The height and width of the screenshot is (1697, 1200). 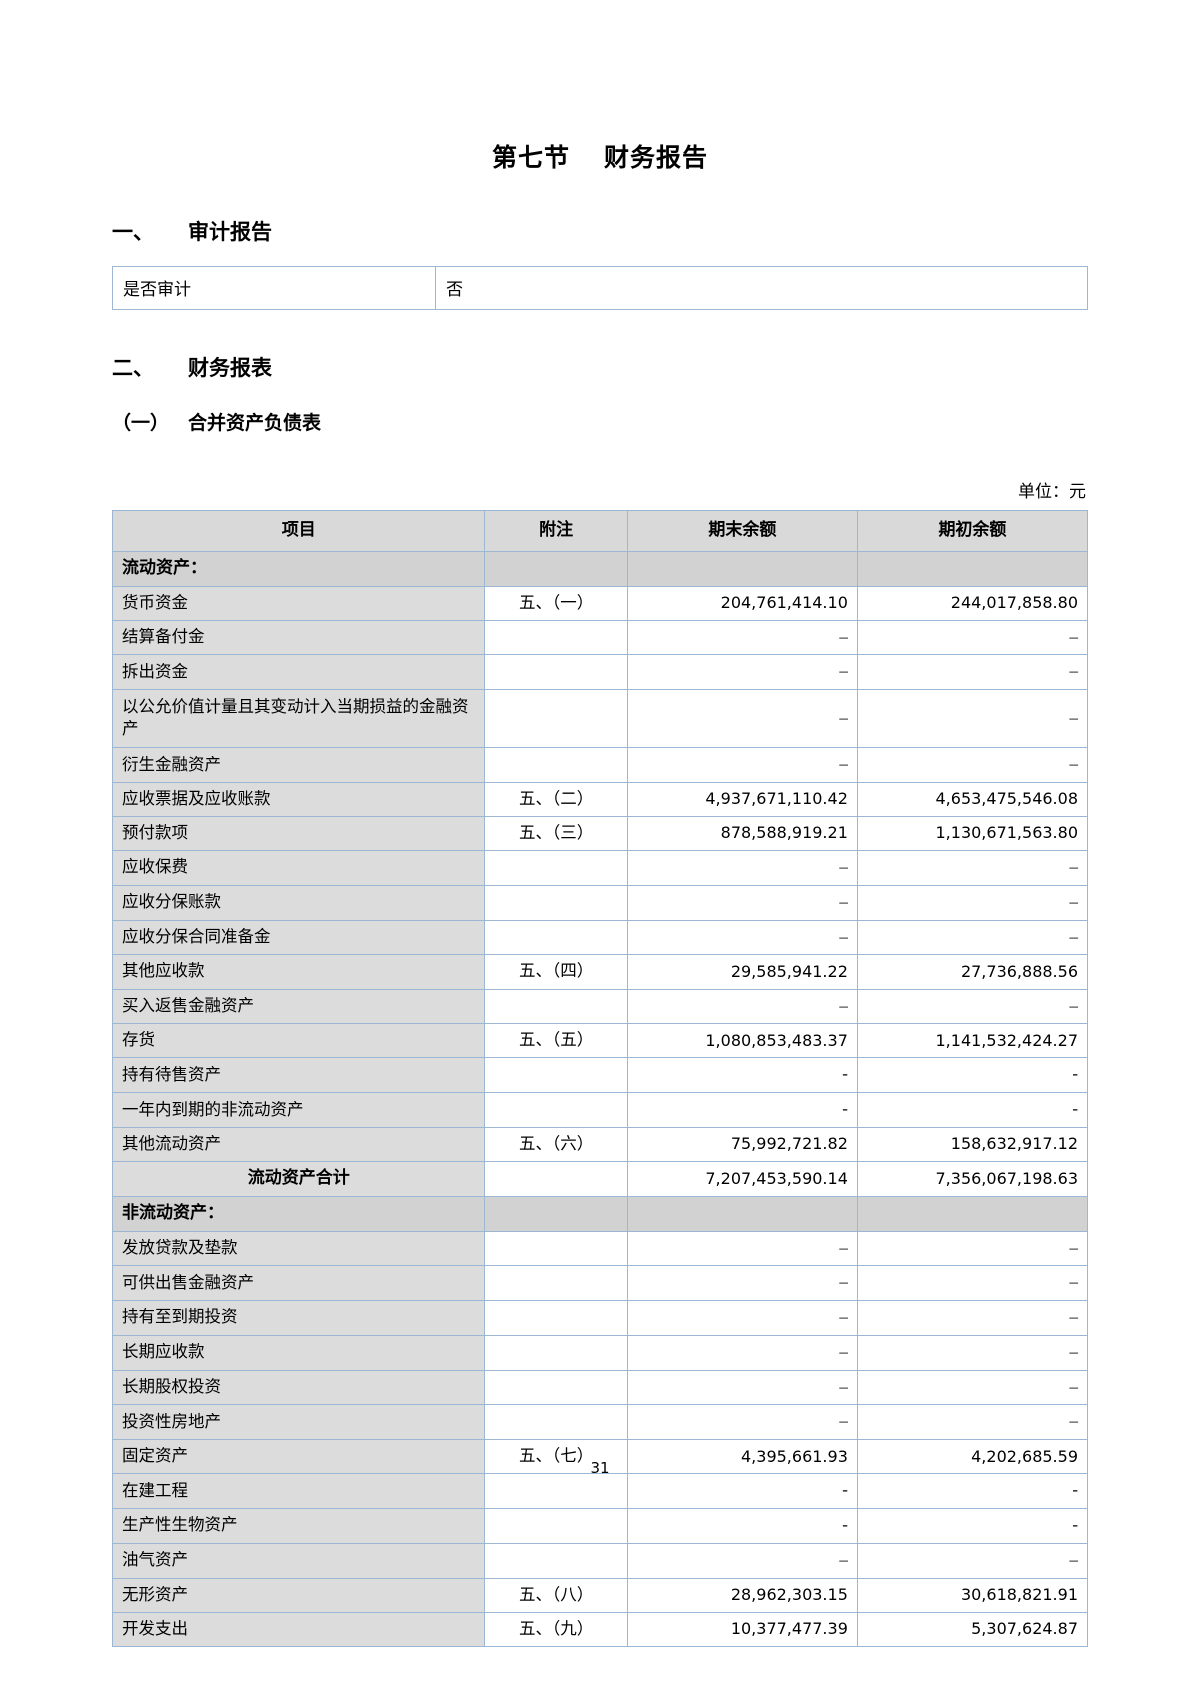 What do you see at coordinates (298, 1526) in the screenshot?
I see `row-item-label: 生产性生物资产` at bounding box center [298, 1526].